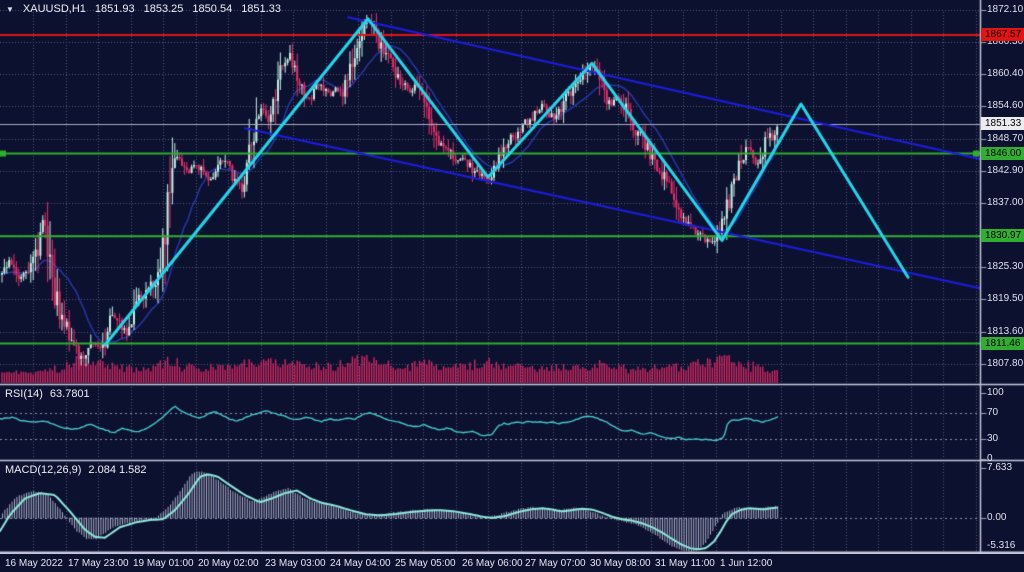  Describe the element at coordinates (1005, 331) in the screenshot. I see `price-tick-label: 1813.60` at that location.